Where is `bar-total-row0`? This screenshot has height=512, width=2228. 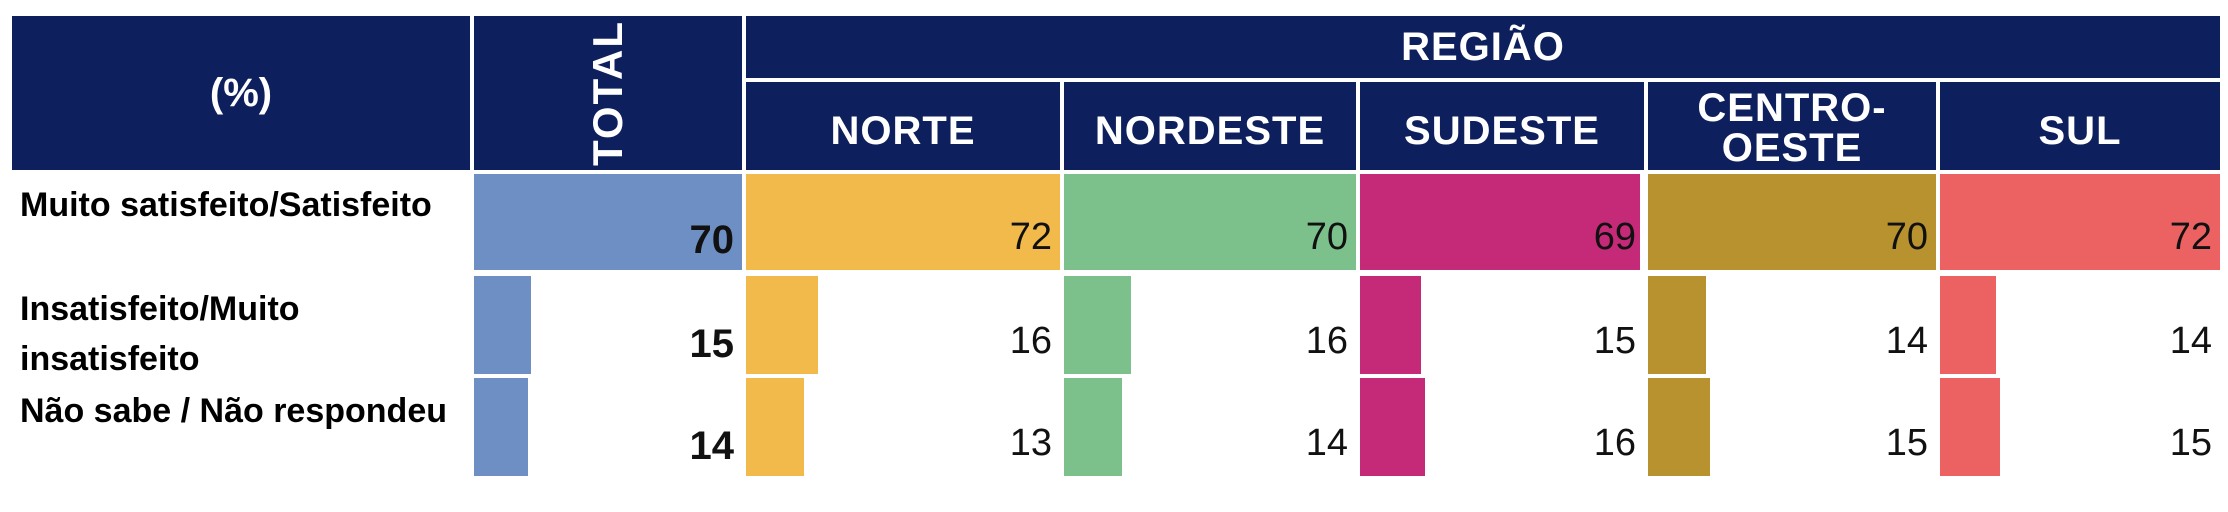 bar-total-row0 is located at coordinates (608, 222).